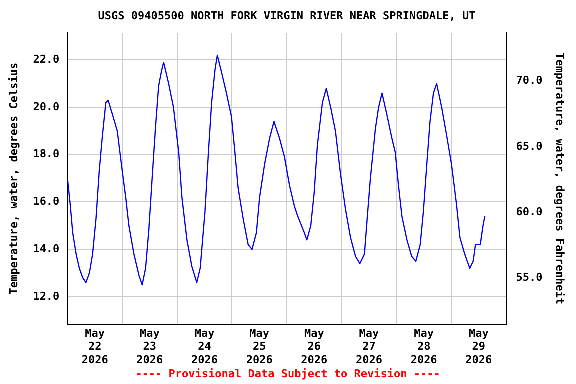  What do you see at coordinates (479, 346) in the screenshot?
I see `x-tick-label: May 29 2026` at bounding box center [479, 346].